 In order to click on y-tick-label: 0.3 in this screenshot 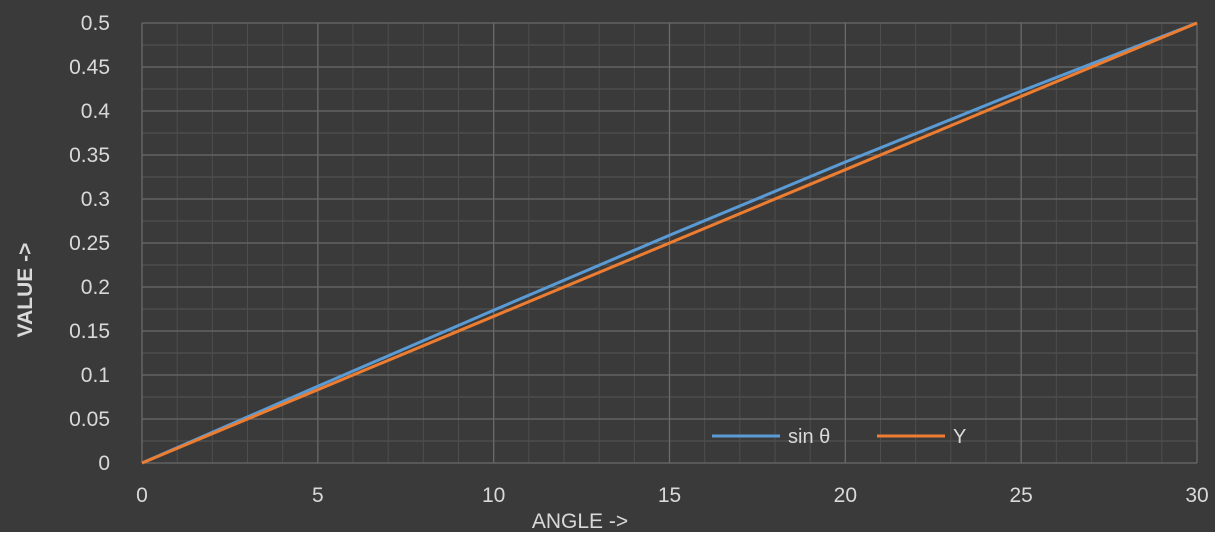, I will do `click(95, 199)`.